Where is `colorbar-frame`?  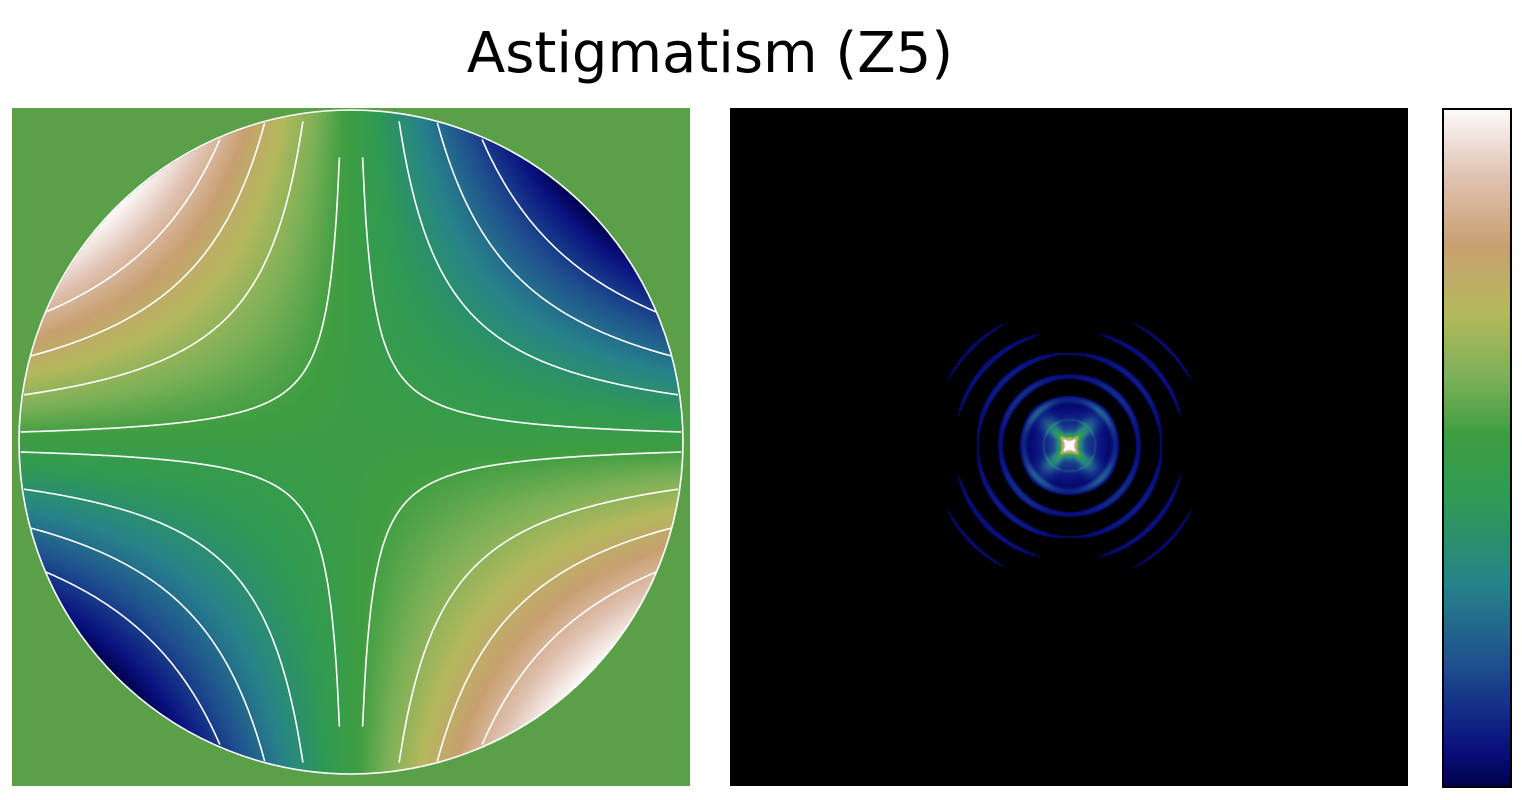
colorbar-frame is located at coordinates (1477, 448).